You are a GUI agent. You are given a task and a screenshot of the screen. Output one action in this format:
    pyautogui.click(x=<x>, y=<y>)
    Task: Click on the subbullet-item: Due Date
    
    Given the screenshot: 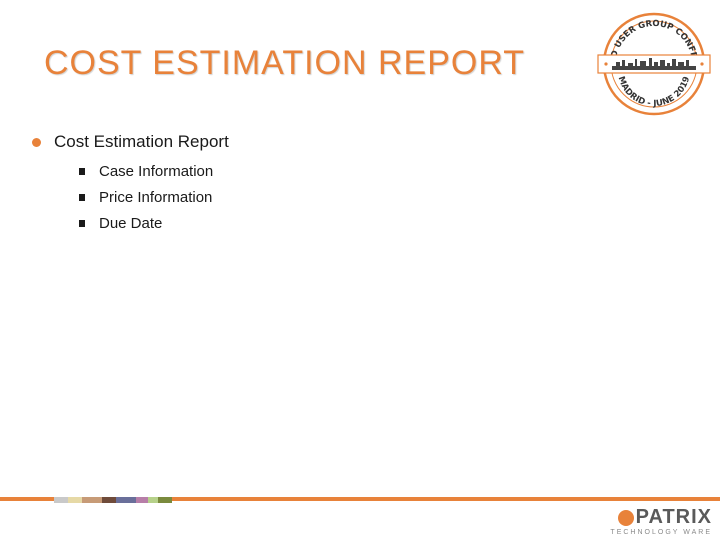 What is the action you would take?
    pyautogui.click(x=154, y=223)
    